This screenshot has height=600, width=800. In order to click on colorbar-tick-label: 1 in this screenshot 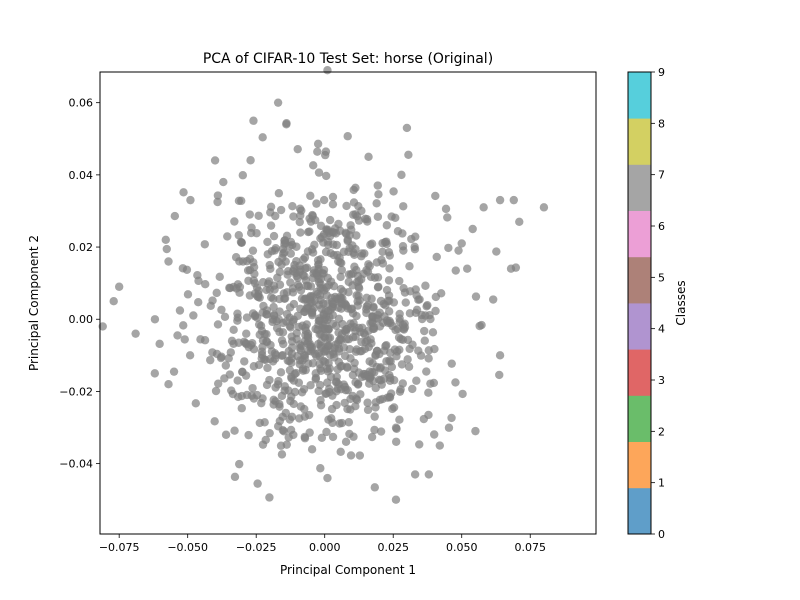, I will do `click(661, 483)`.